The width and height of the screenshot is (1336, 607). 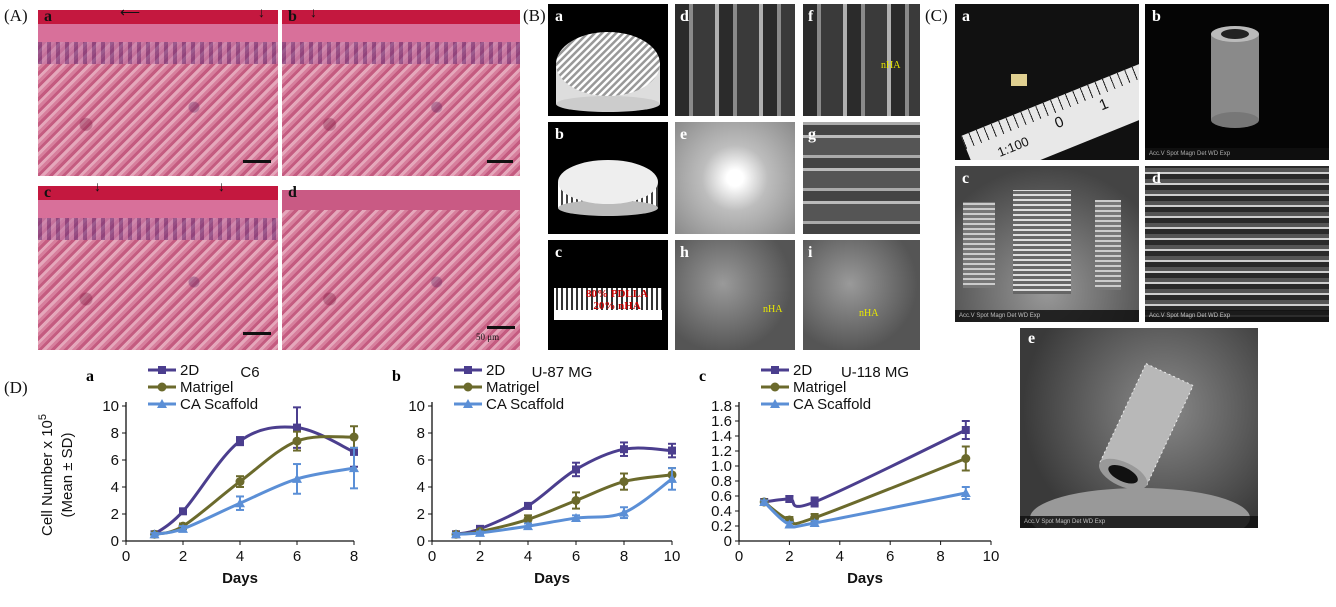 I want to click on sublabel-a-a: a, so click(x=48, y=16).